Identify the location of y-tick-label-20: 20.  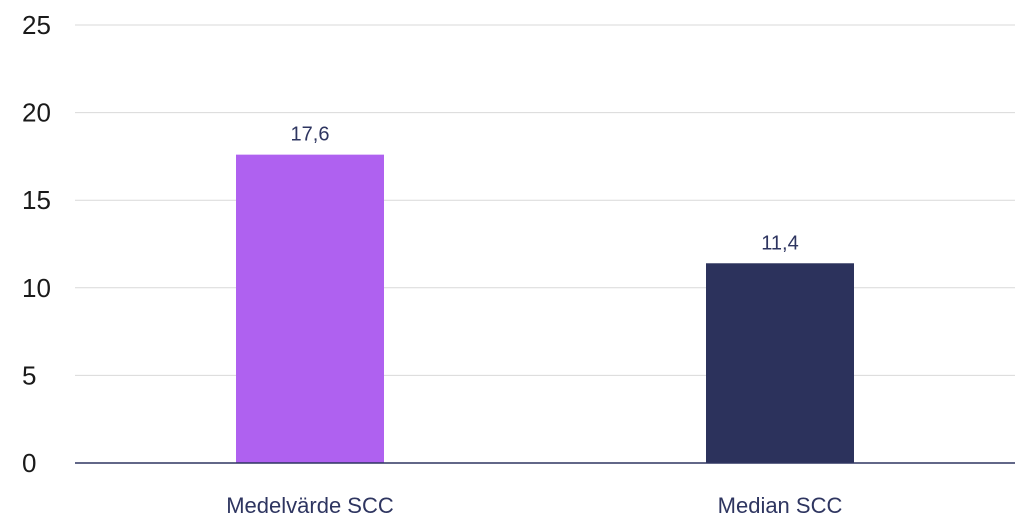
(36, 113).